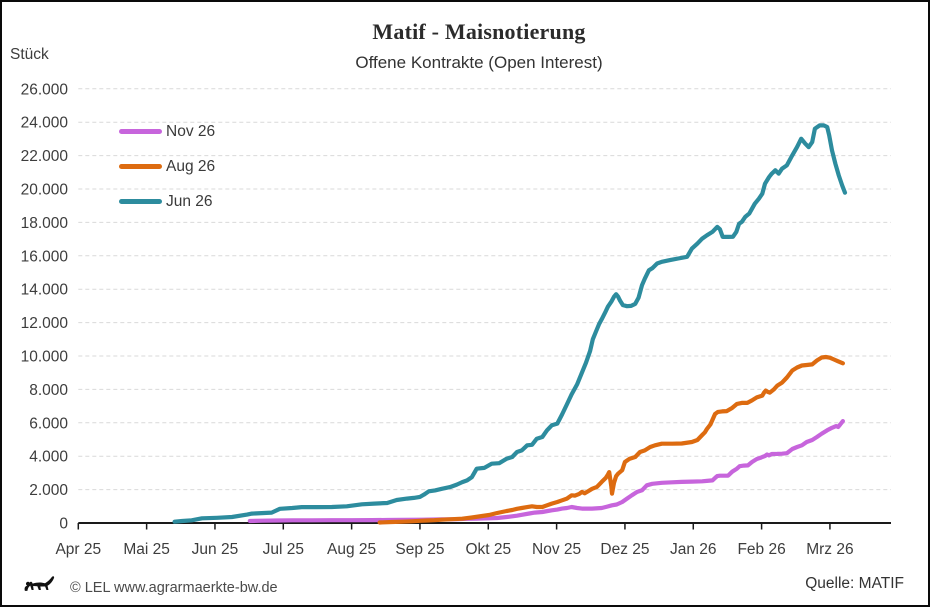 The height and width of the screenshot is (607, 930). Describe the element at coordinates (189, 201) in the screenshot. I see `legend-label: Jun 26` at that location.